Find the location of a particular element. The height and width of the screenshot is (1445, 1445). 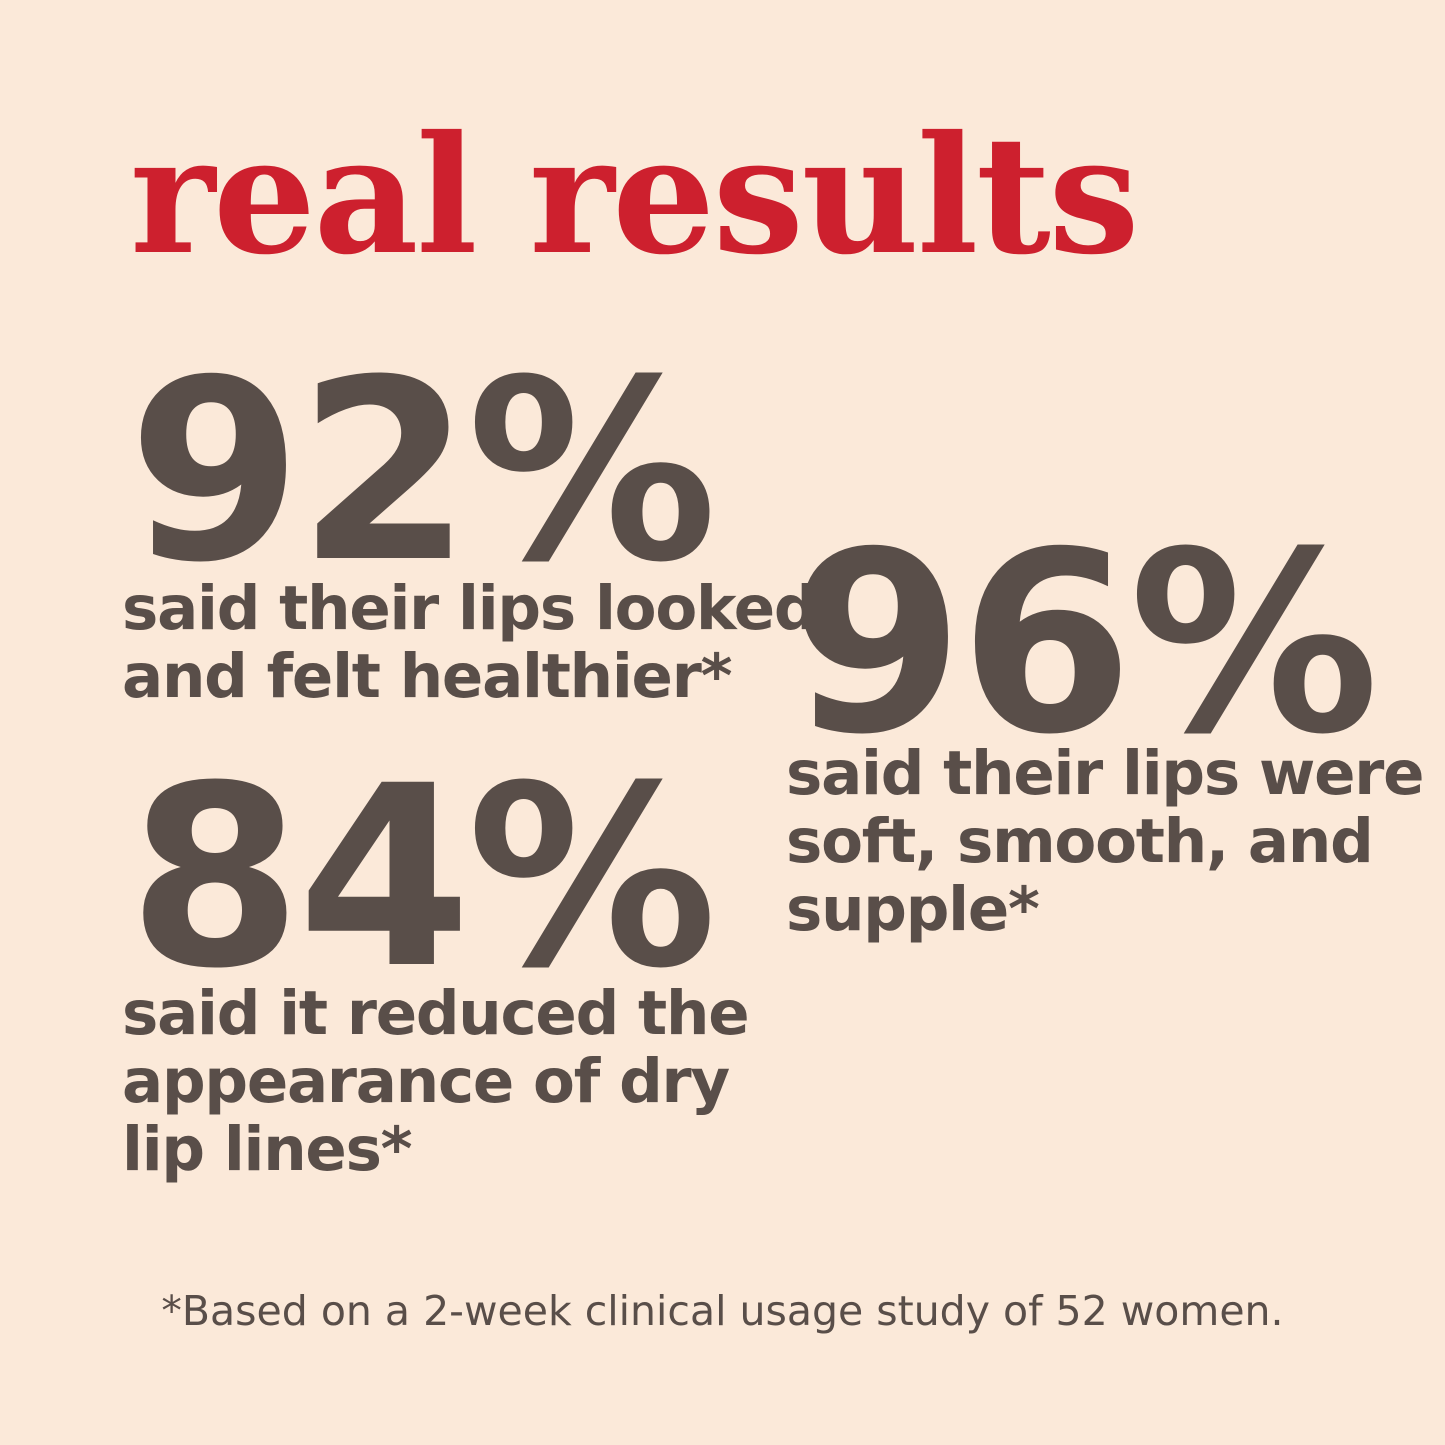

stat-value-84-percent: 84% is located at coordinates (422, 877).